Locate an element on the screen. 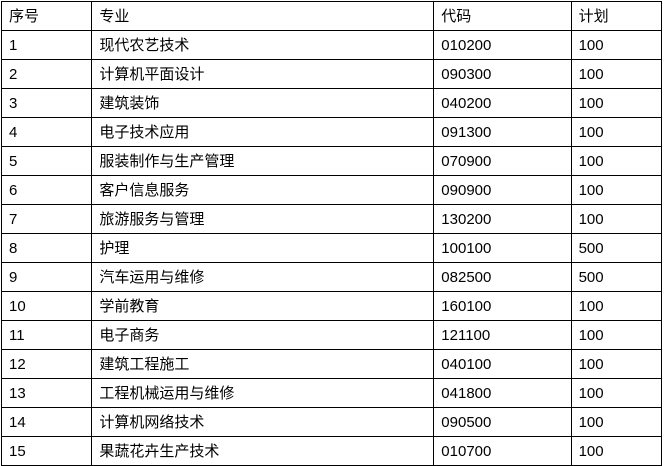 This screenshot has width=664, height=466. table-row: 3 建筑装饰 040200 100 is located at coordinates (331, 103).